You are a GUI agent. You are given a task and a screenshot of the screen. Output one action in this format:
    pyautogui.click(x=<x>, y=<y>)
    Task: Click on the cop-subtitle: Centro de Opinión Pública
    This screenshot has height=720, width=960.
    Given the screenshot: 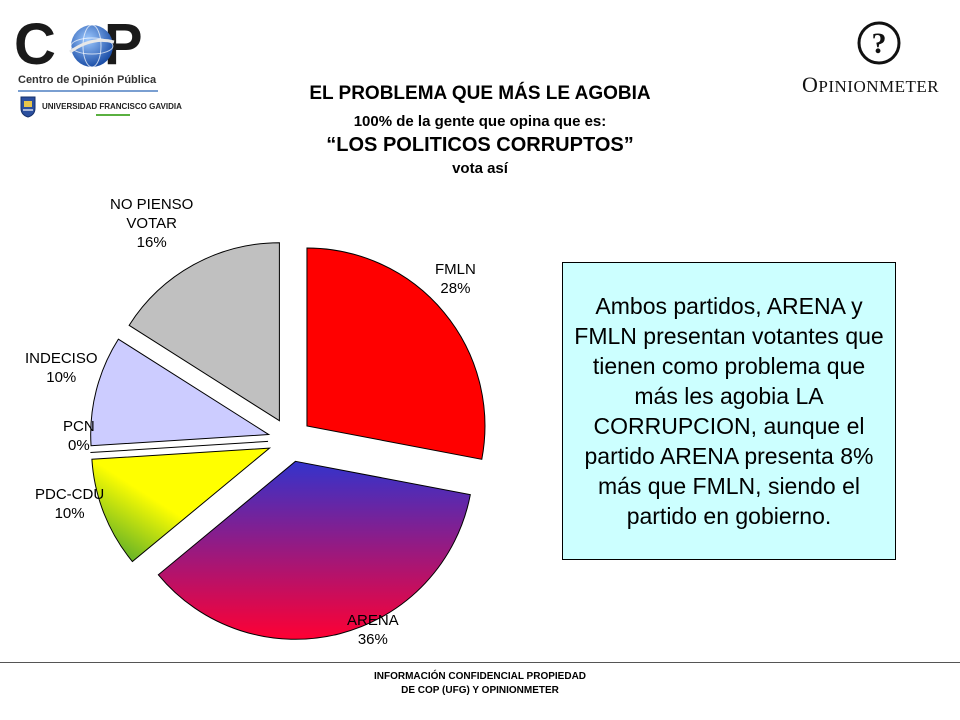 What is the action you would take?
    pyautogui.click(x=87, y=80)
    